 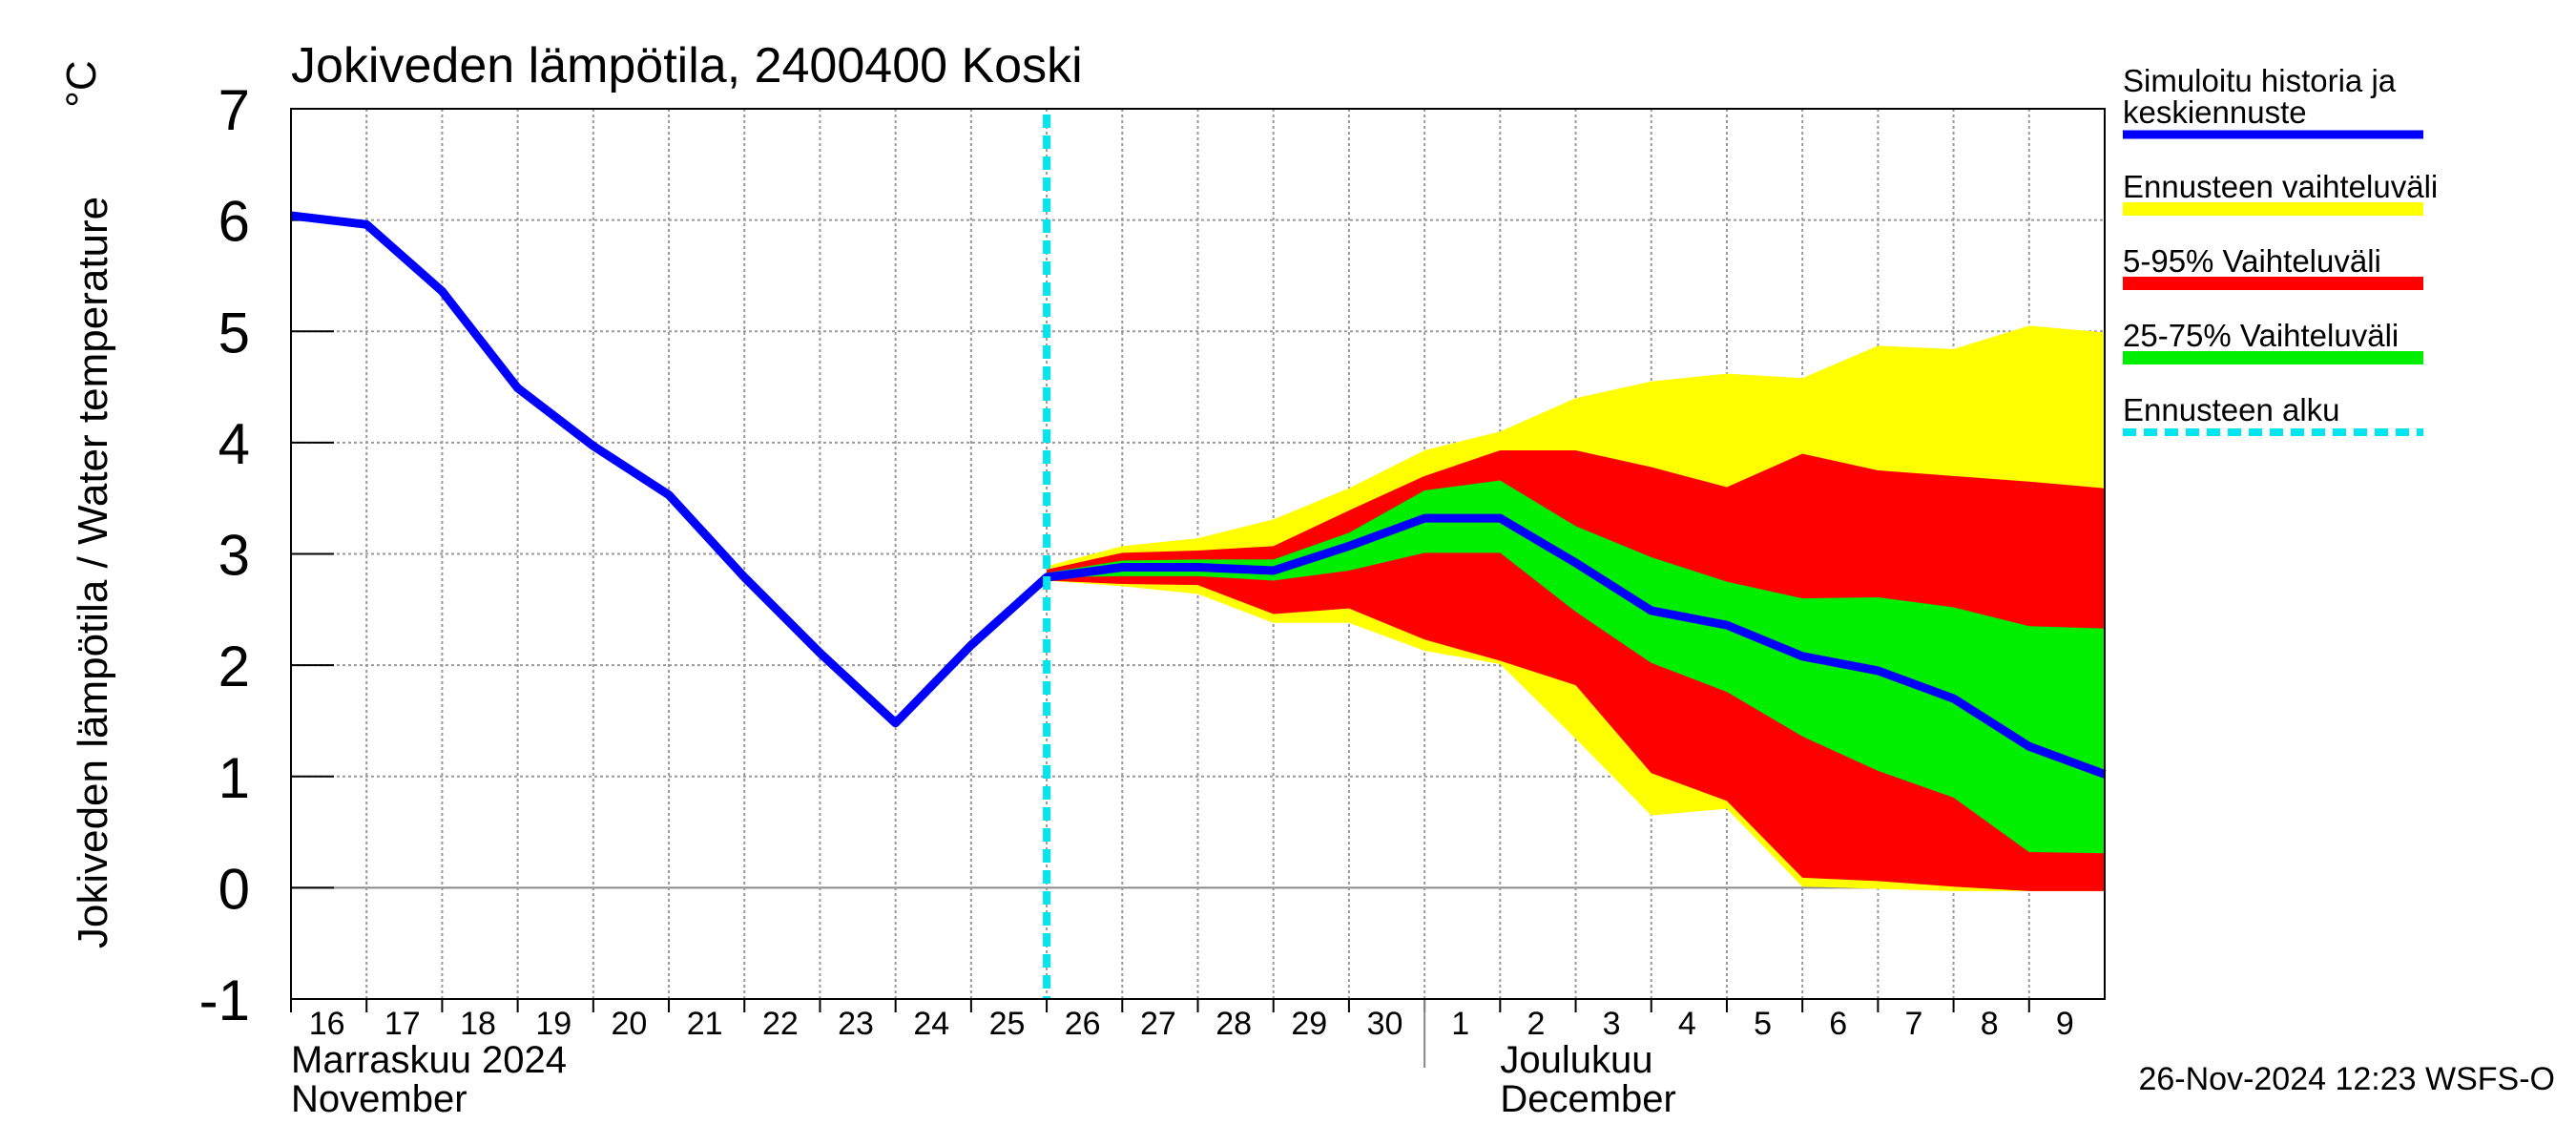 I want to click on y-tick-label: 7, so click(x=234, y=110).